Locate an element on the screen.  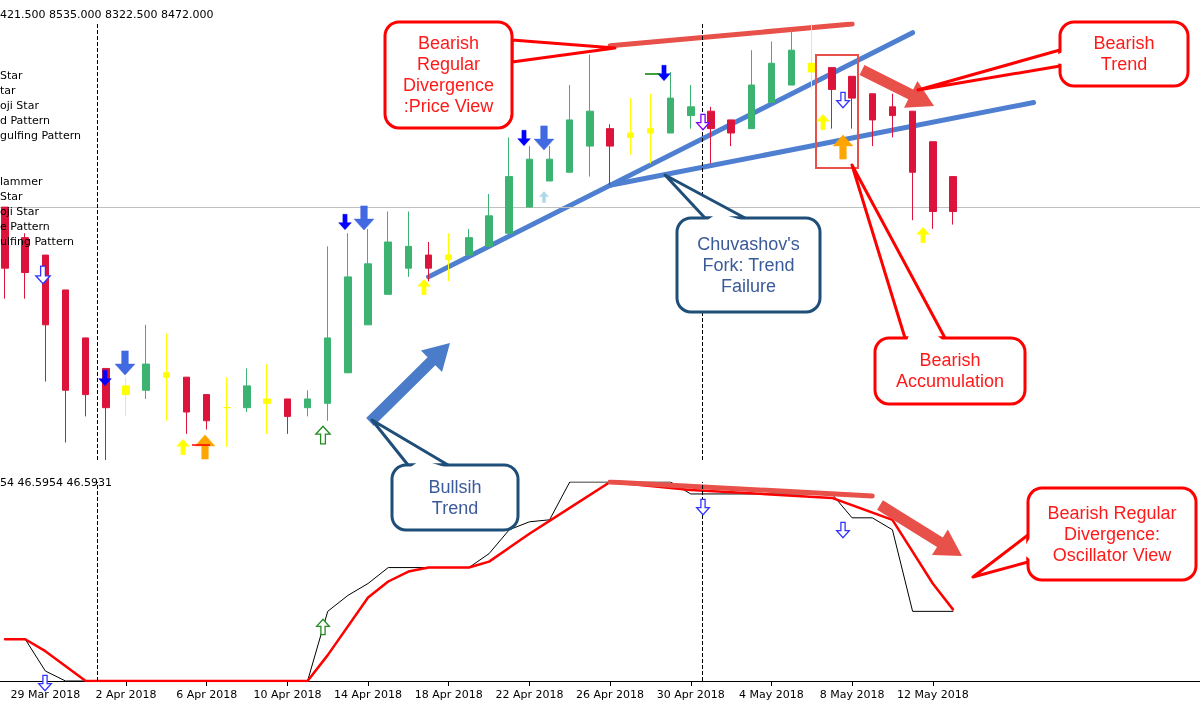
annotation: 54 46.5954 46.5931 is located at coordinates (56, 483).